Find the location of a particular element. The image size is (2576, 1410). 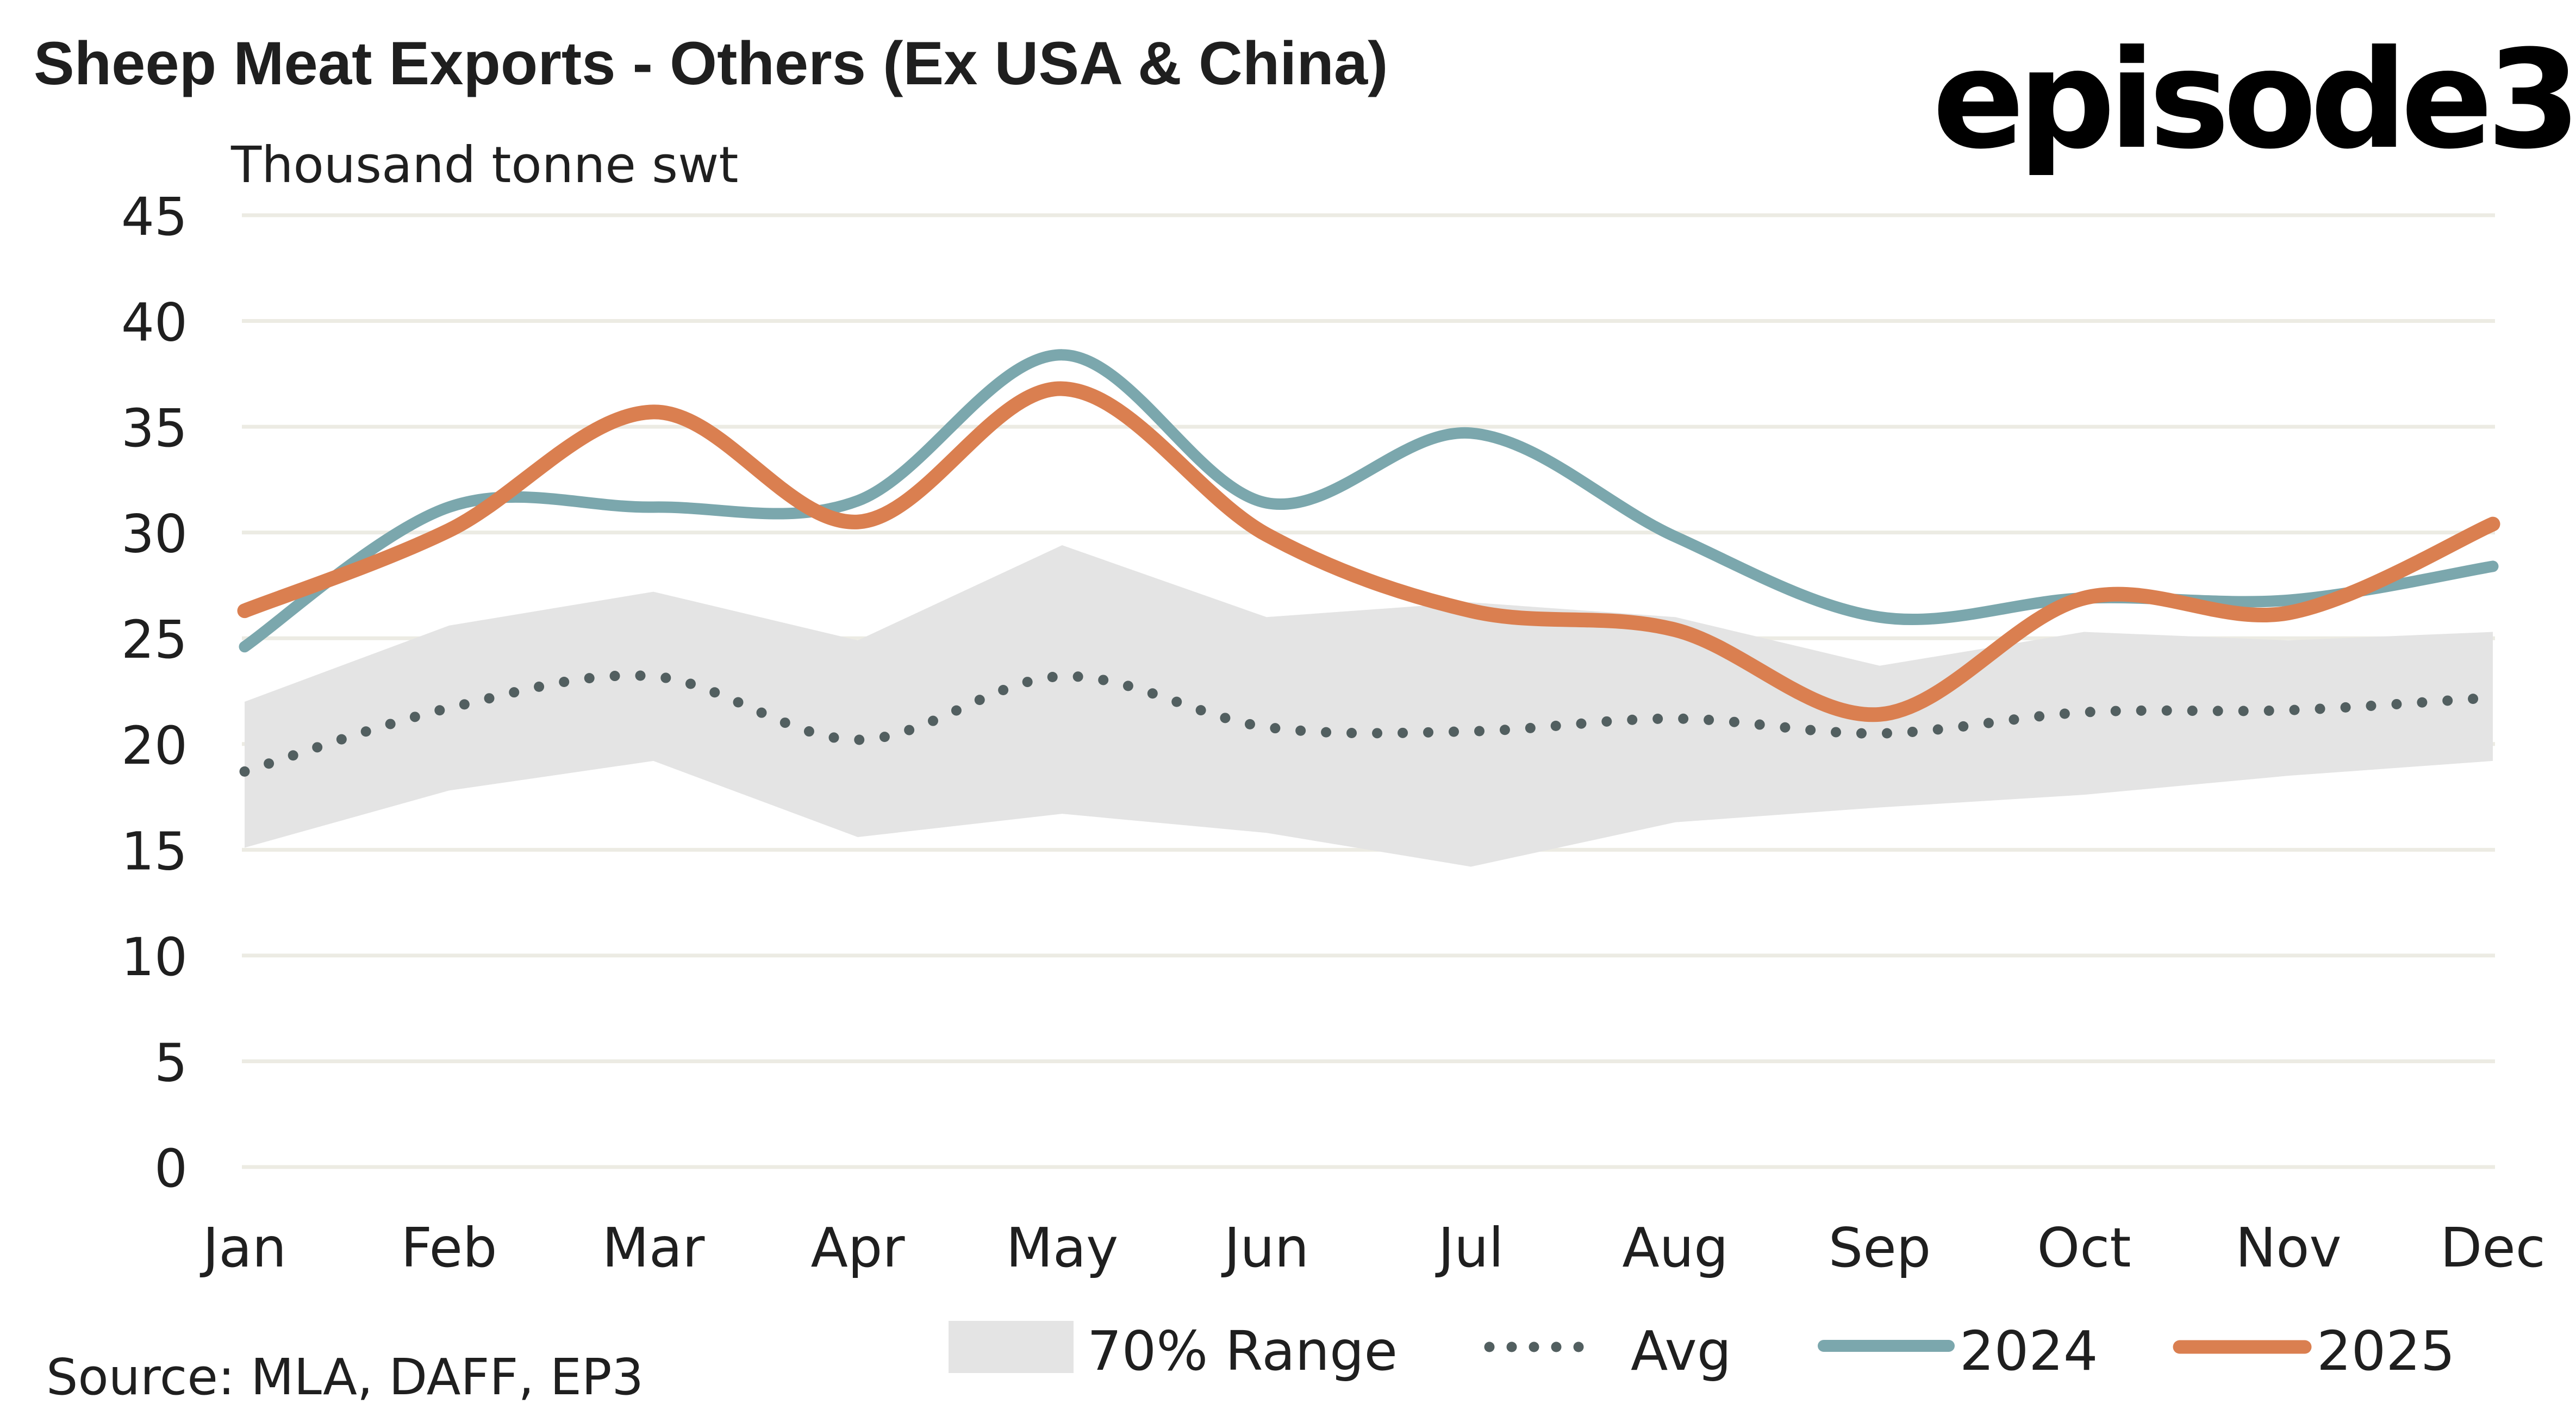

x-tick-label: Aug is located at coordinates (1675, 1248).